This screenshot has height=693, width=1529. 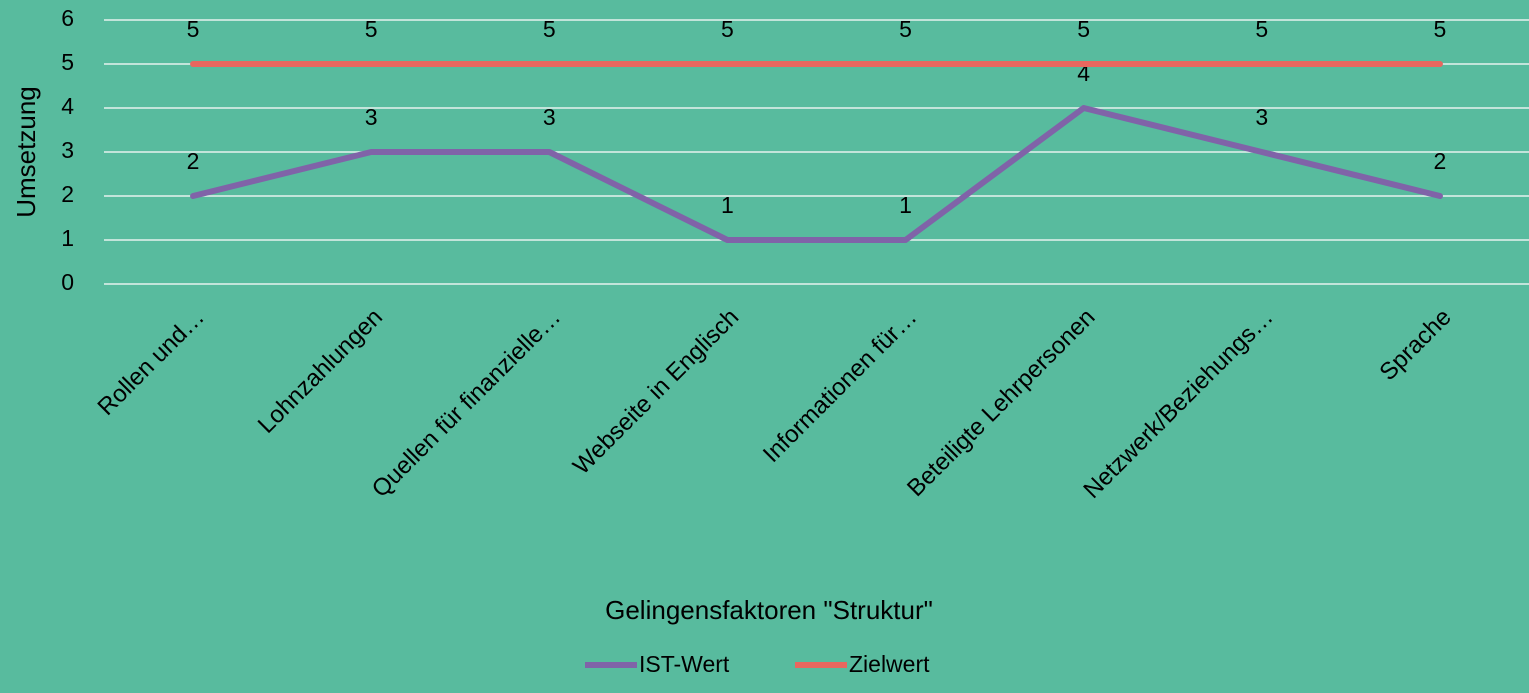 What do you see at coordinates (684, 664) in the screenshot?
I see `legend-label: IST-Wert` at bounding box center [684, 664].